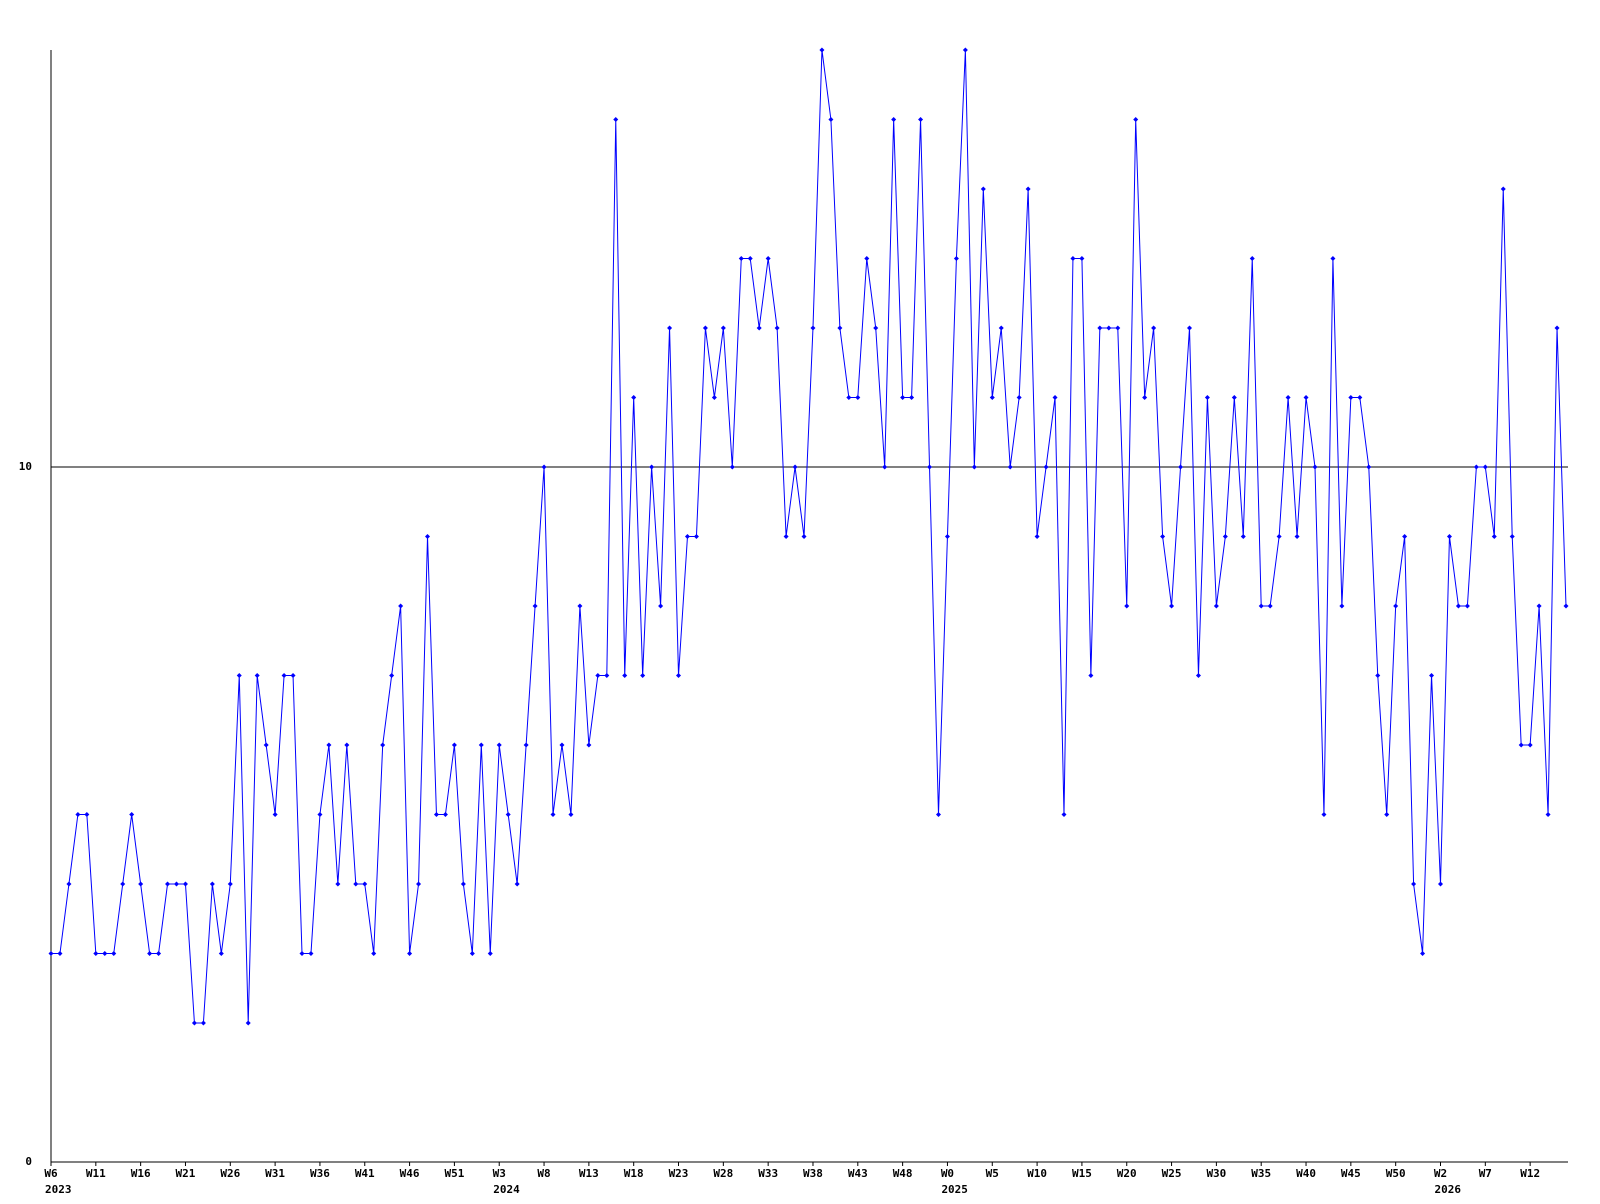 The width and height of the screenshot is (1600, 1204). I want to click on x-tick-label: W41, so click(365, 1173).